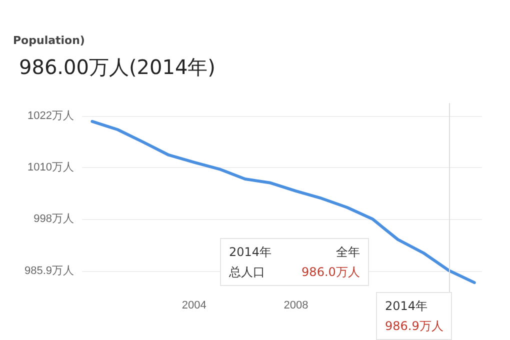  Describe the element at coordinates (49, 270) in the screenshot. I see `y-tick-label: 985.9万人` at that location.